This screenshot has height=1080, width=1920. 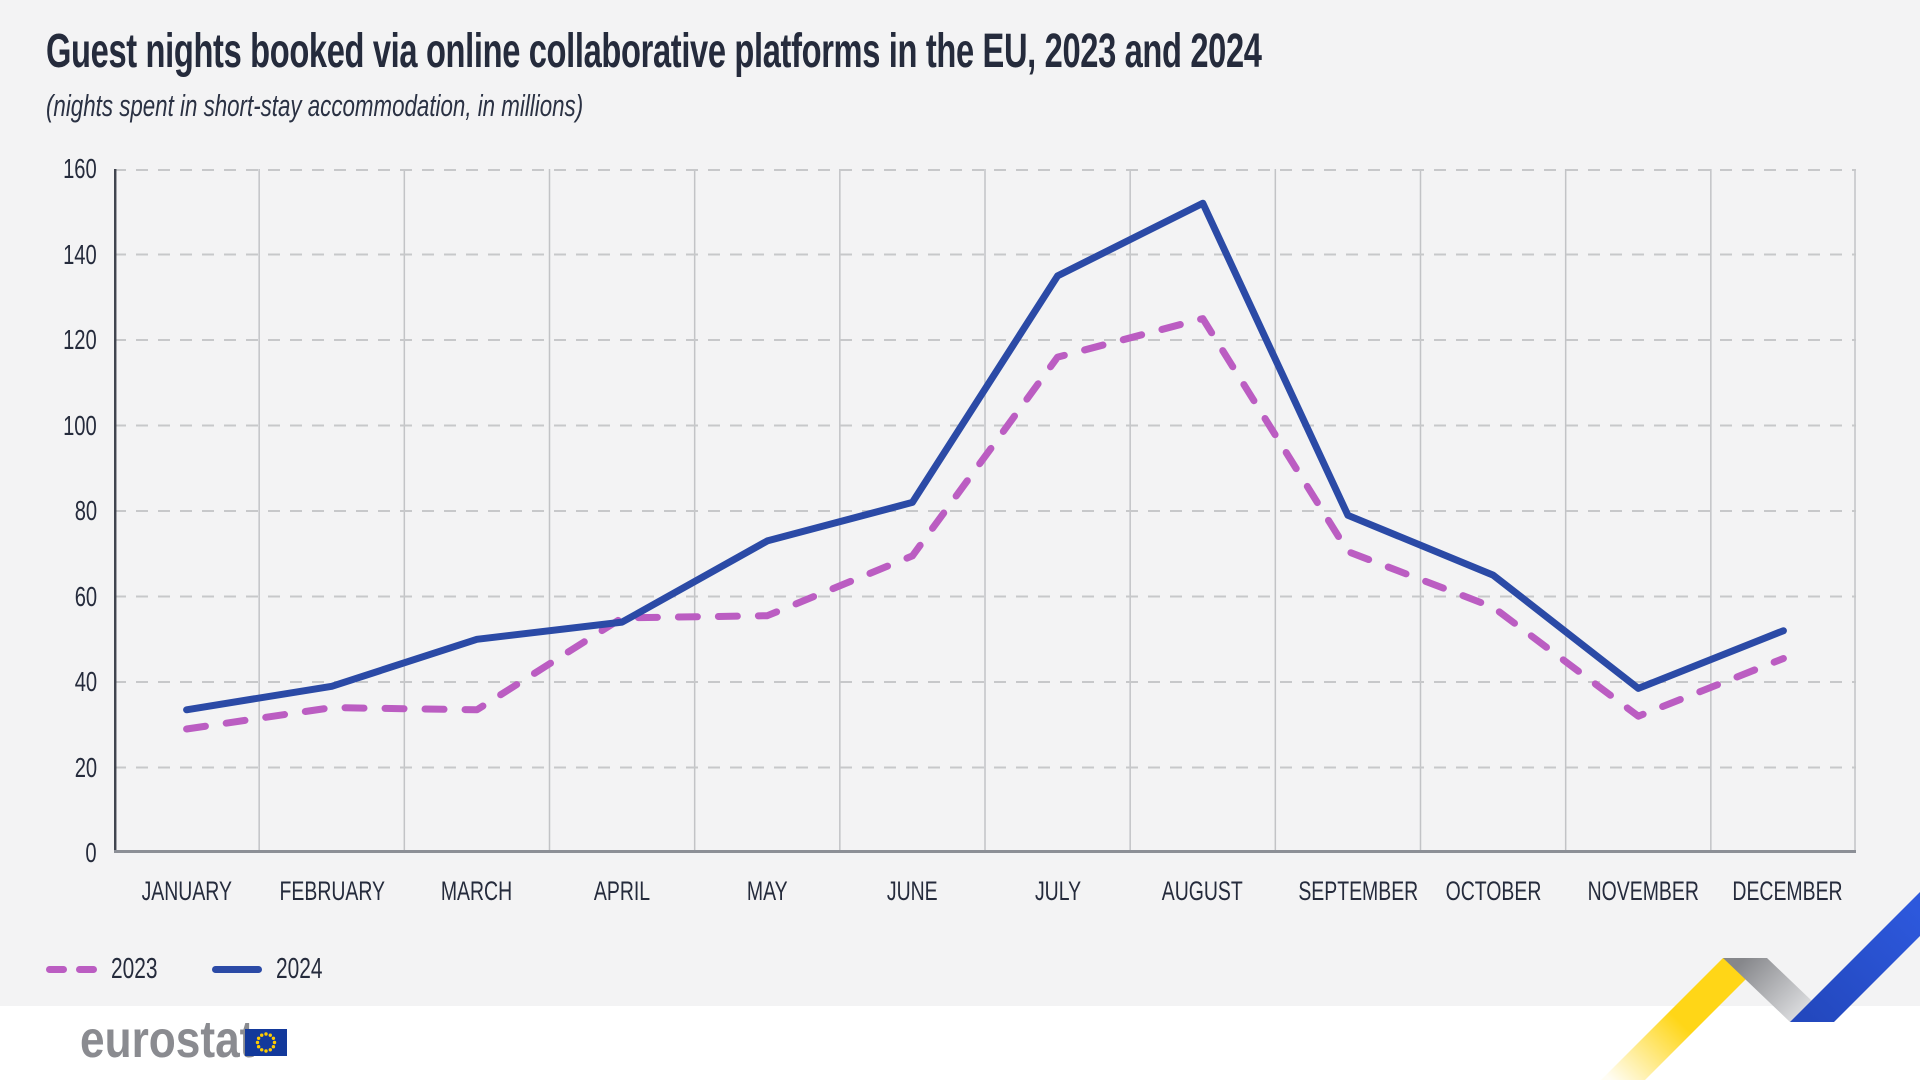 I want to click on y-tick-label: 160, so click(x=80, y=168).